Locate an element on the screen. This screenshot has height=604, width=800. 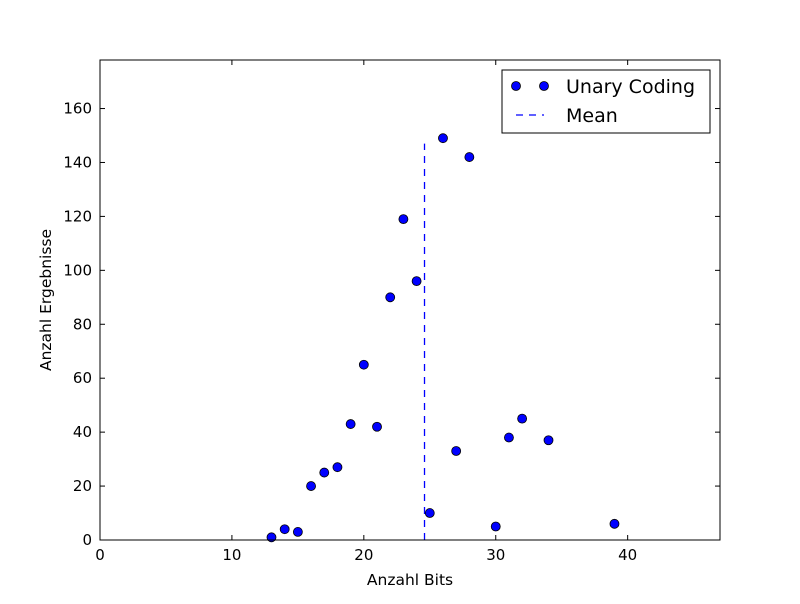
x-tick-label: 0 is located at coordinates (100, 555).